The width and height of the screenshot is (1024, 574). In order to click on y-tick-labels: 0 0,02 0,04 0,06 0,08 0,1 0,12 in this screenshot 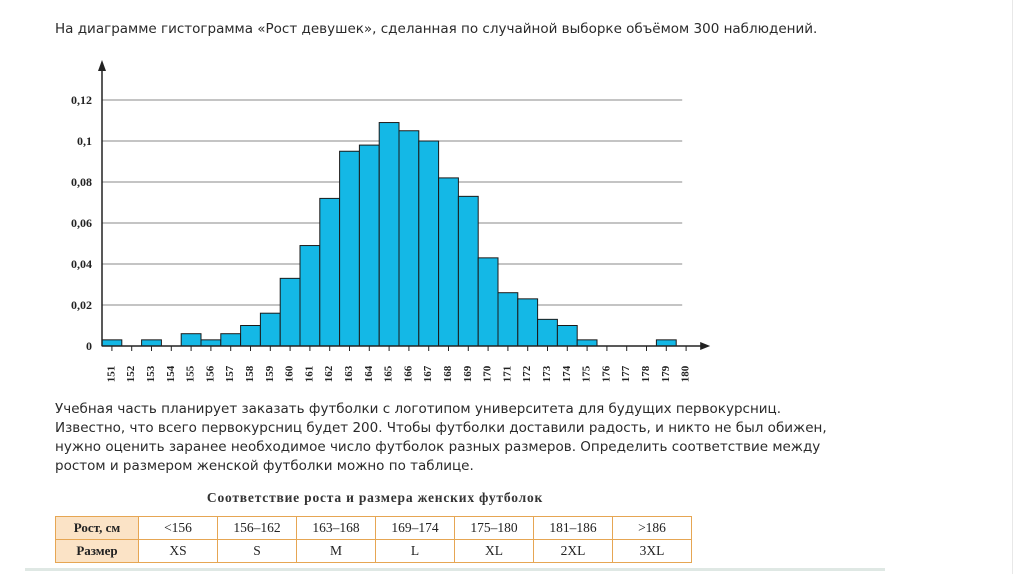, I will do `click(81, 223)`.